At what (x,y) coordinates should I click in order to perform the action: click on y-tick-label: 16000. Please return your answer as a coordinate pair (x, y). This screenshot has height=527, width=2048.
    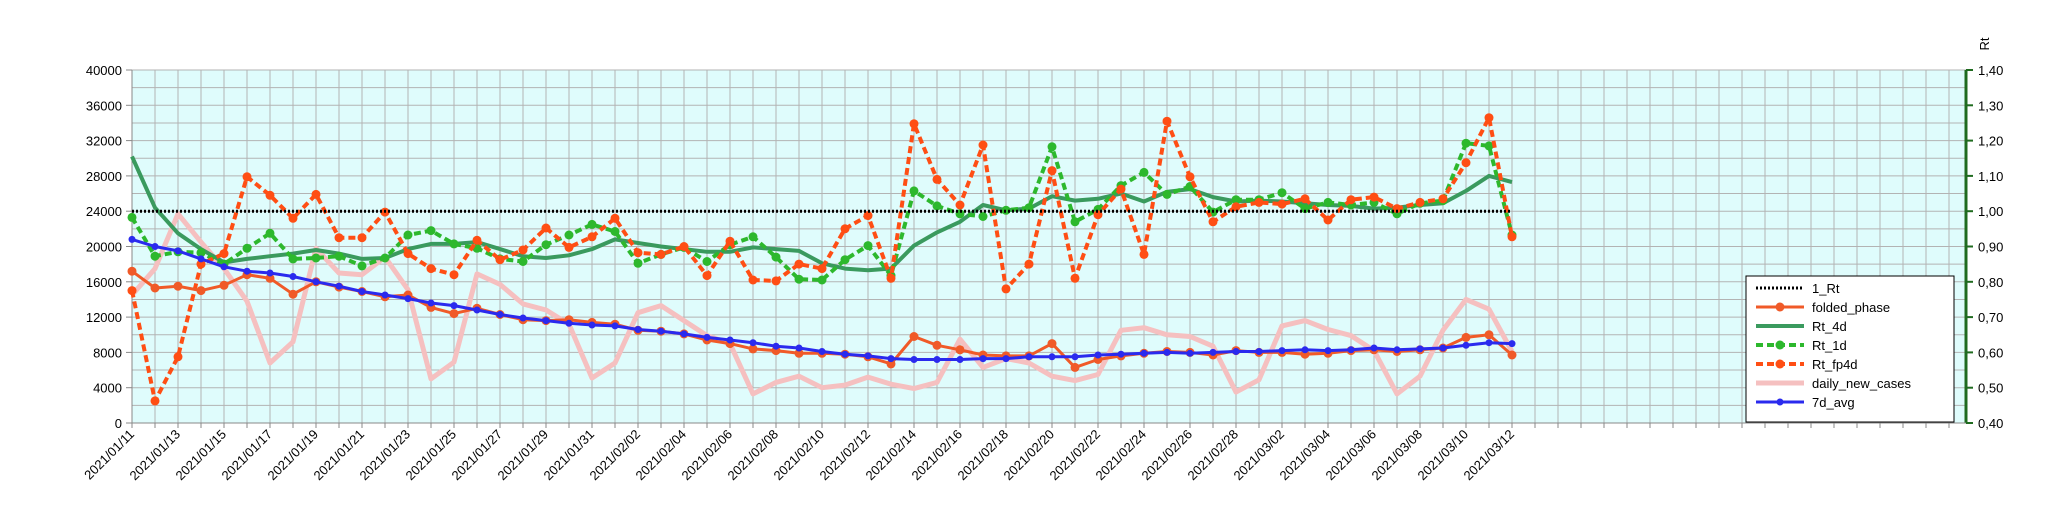
    Looking at the image, I should click on (104, 282).